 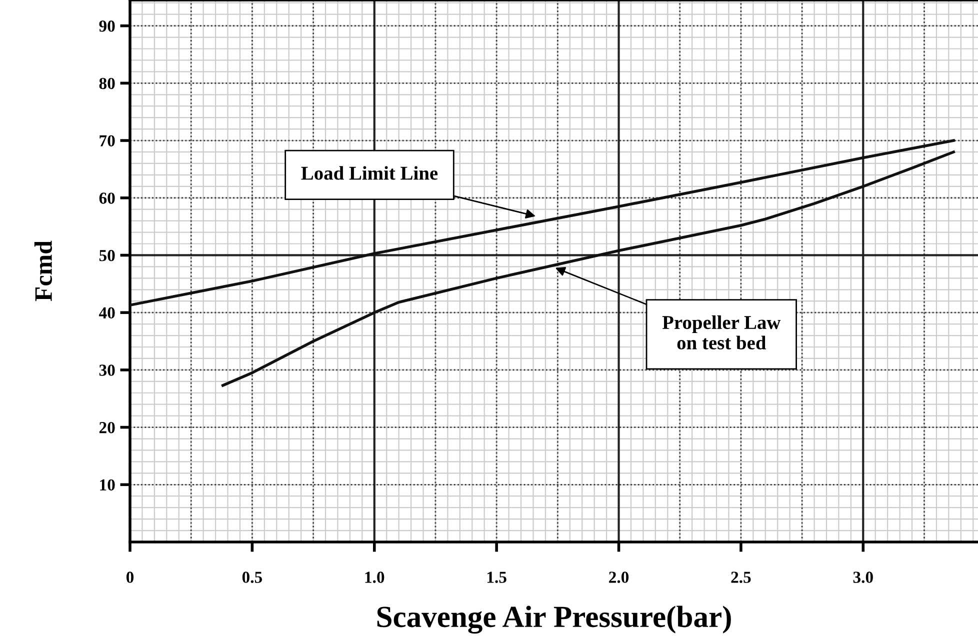 I want to click on y-tick-label: 10, so click(x=107, y=485).